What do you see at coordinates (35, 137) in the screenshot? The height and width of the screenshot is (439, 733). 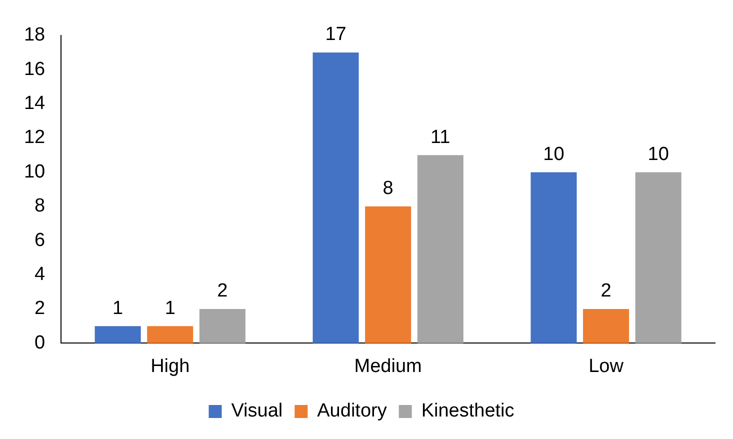 I see `y-tick-label: 12` at bounding box center [35, 137].